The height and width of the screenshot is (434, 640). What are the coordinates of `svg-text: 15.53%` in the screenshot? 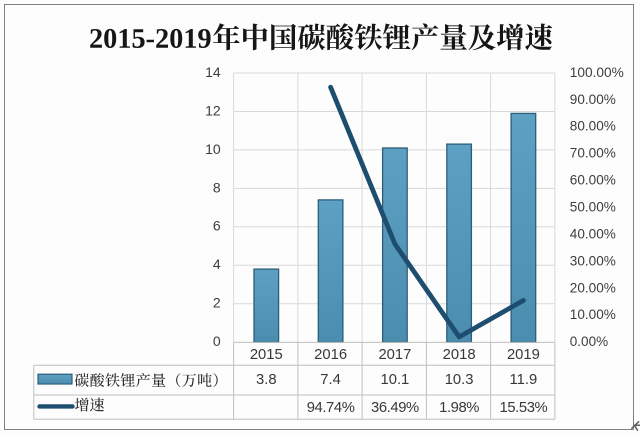 It's located at (524, 408).